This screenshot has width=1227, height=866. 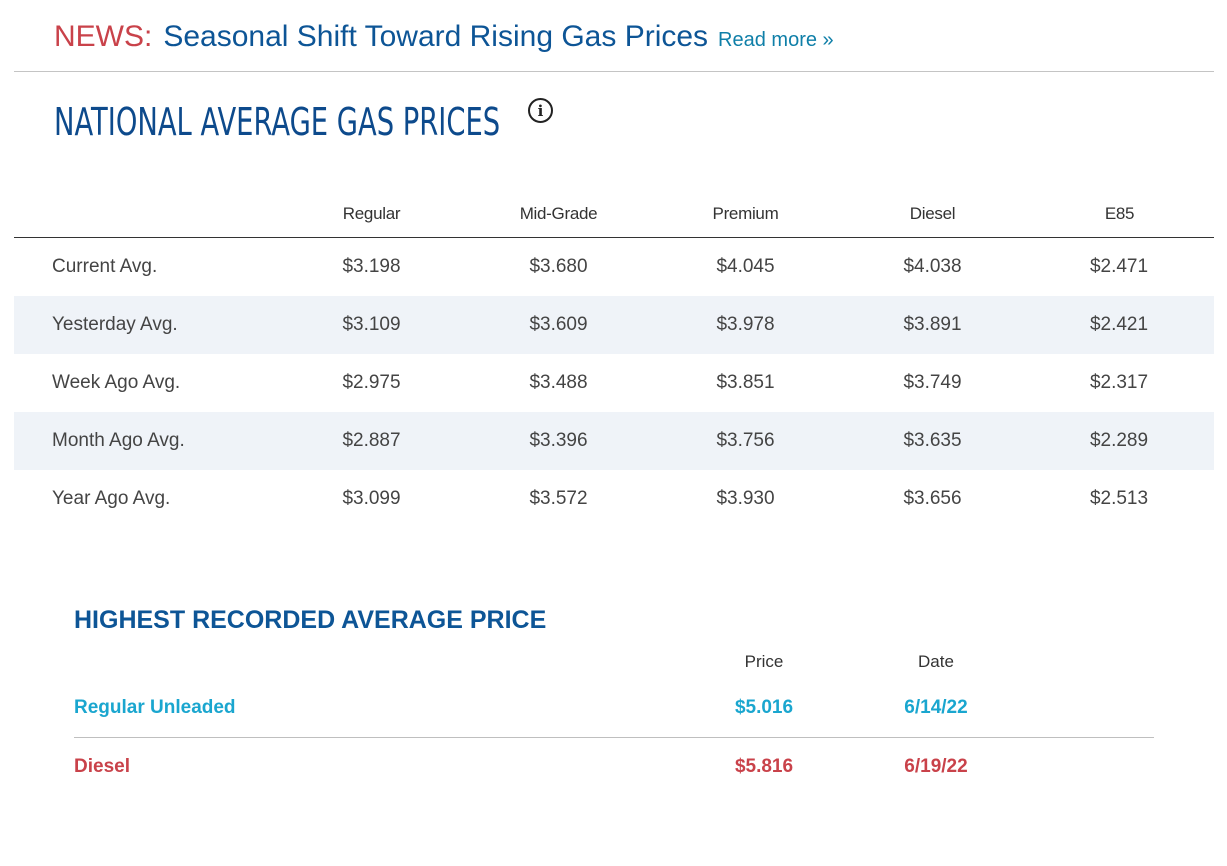 What do you see at coordinates (436, 36) in the screenshot?
I see `news-headline: Seasonal Shift Toward Rising Gas Prices` at bounding box center [436, 36].